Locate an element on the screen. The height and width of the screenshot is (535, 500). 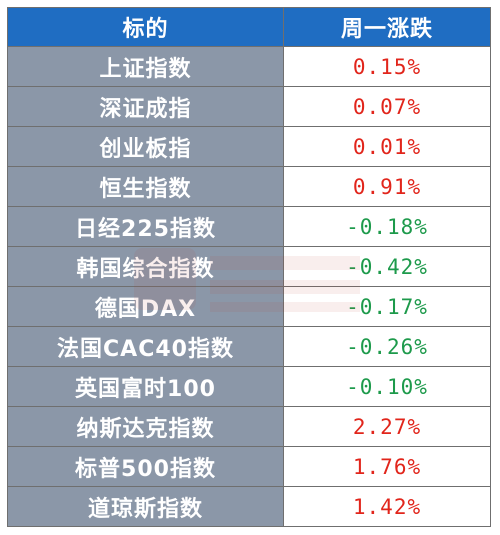
change-value-cell: -0.10% is located at coordinates (387, 386).